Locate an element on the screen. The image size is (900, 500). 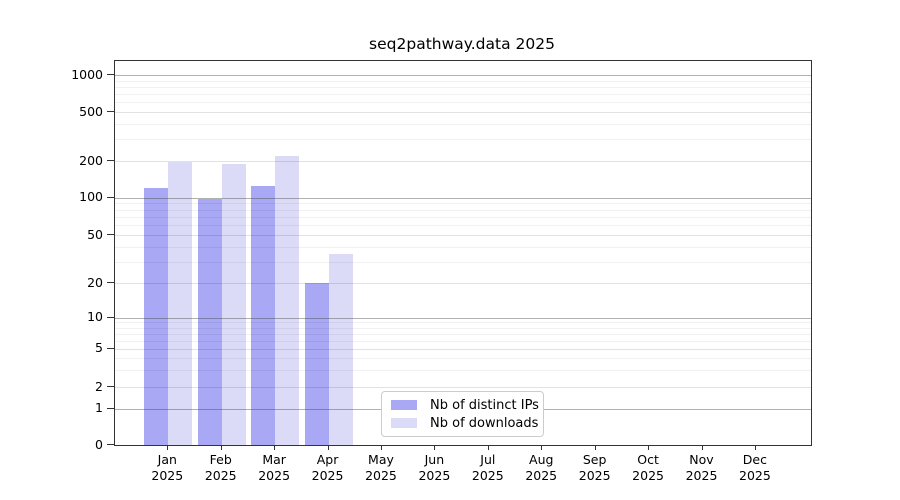
bar-distinct-ips-jan is located at coordinates (156, 316).